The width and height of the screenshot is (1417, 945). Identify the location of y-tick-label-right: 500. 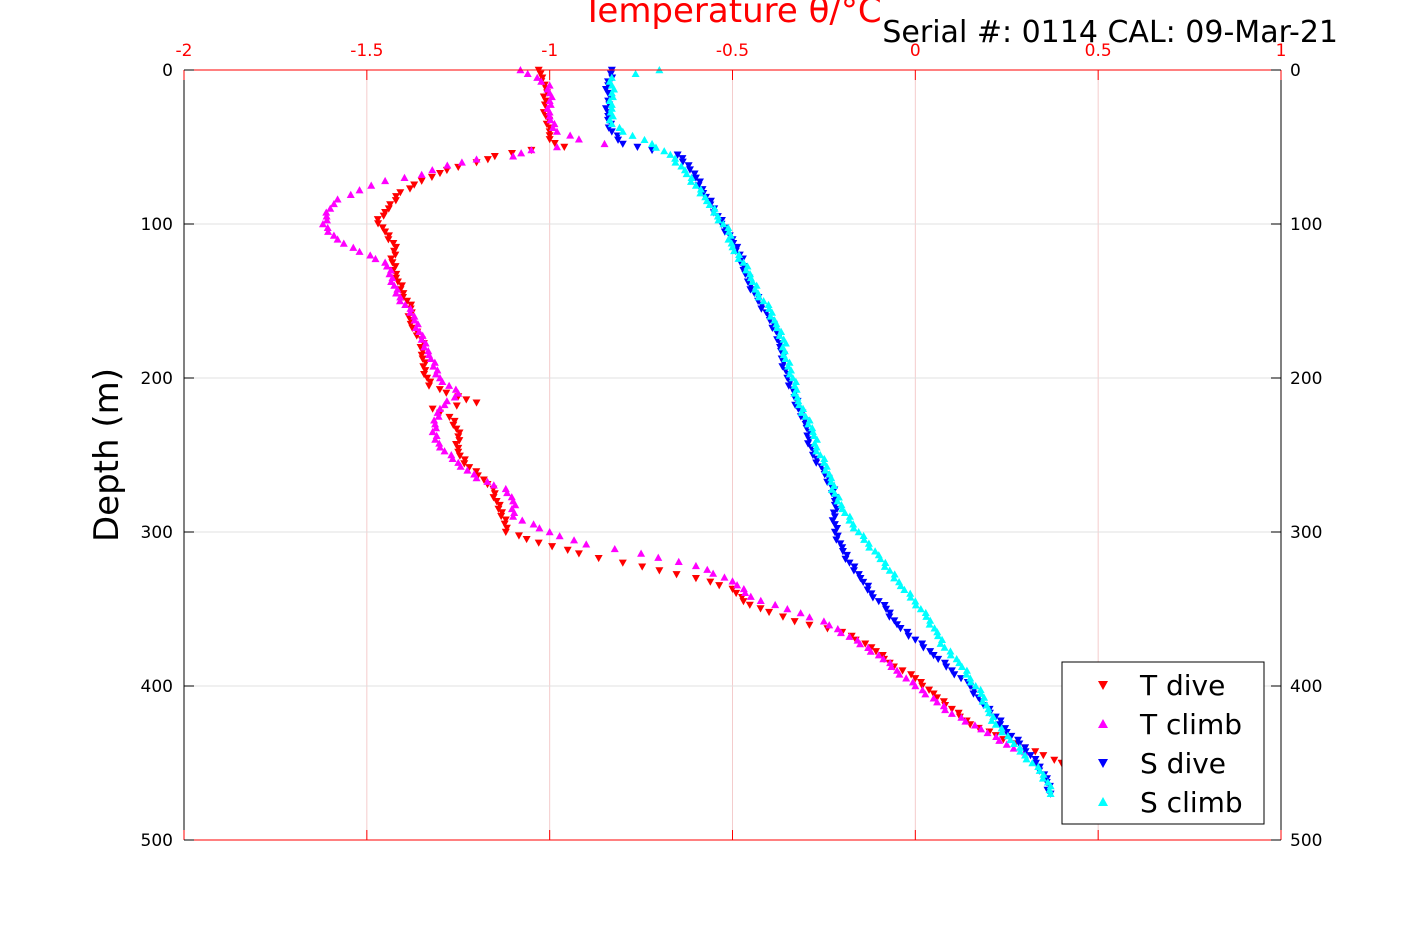
(1306, 841).